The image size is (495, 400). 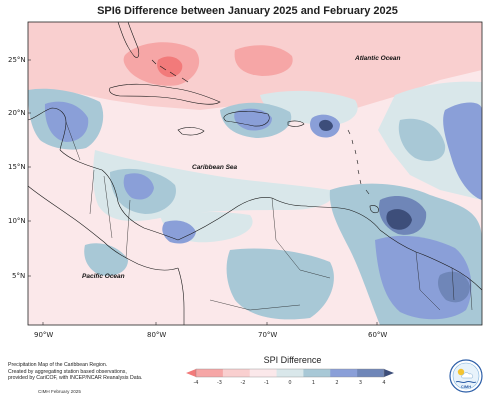 I want to click on coast-cuba, so click(x=165, y=94).